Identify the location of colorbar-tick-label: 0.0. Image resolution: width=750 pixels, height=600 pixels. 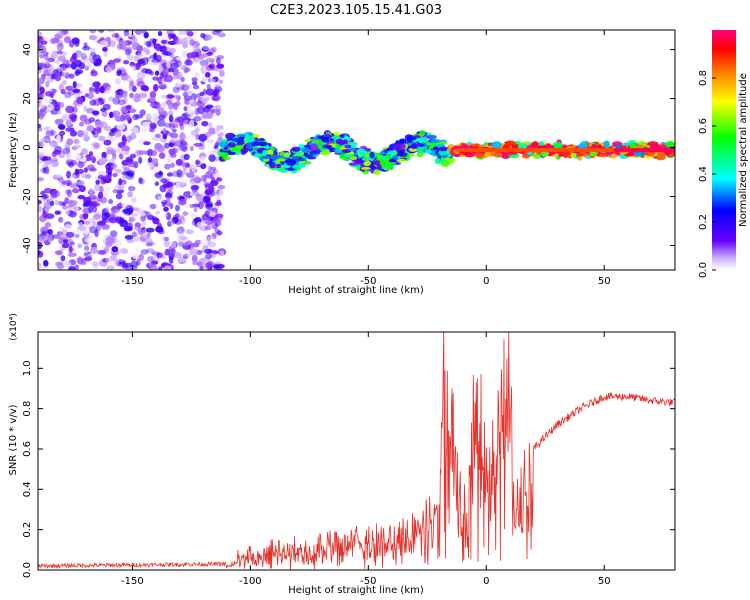
(703, 270).